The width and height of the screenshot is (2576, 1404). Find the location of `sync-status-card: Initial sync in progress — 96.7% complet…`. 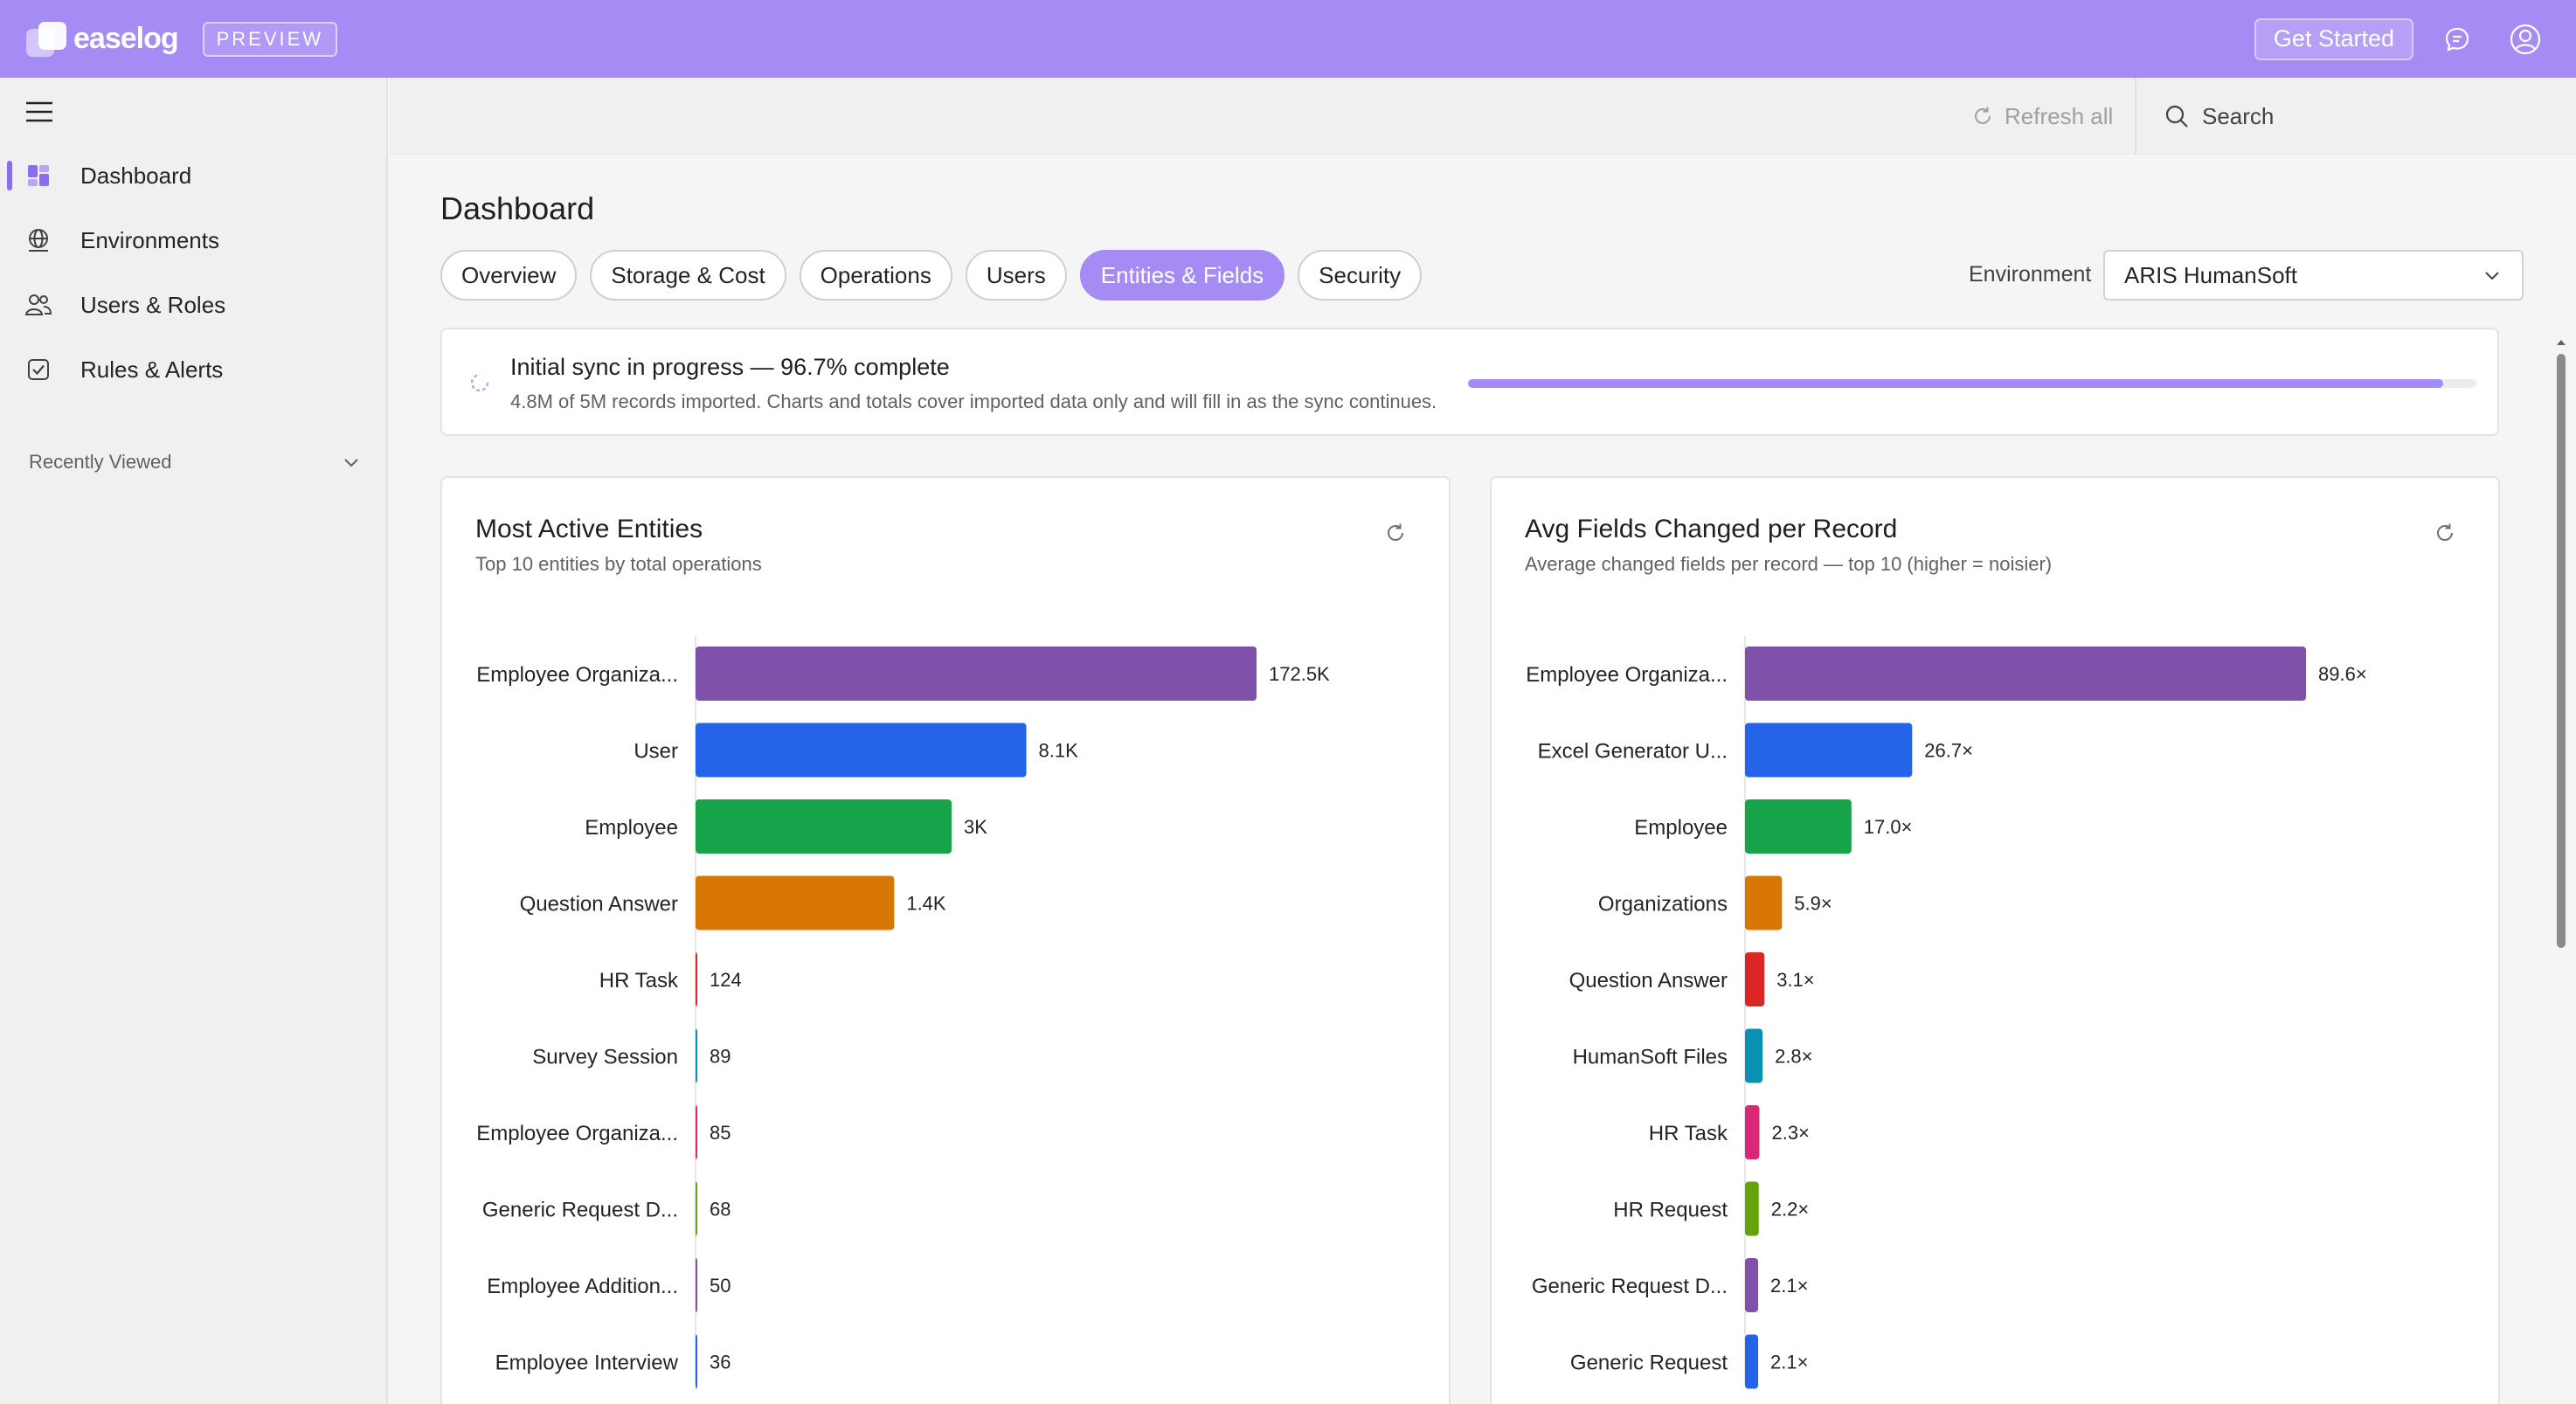

sync-status-card: Initial sync in progress — 96.7% complet… is located at coordinates (1469, 382).